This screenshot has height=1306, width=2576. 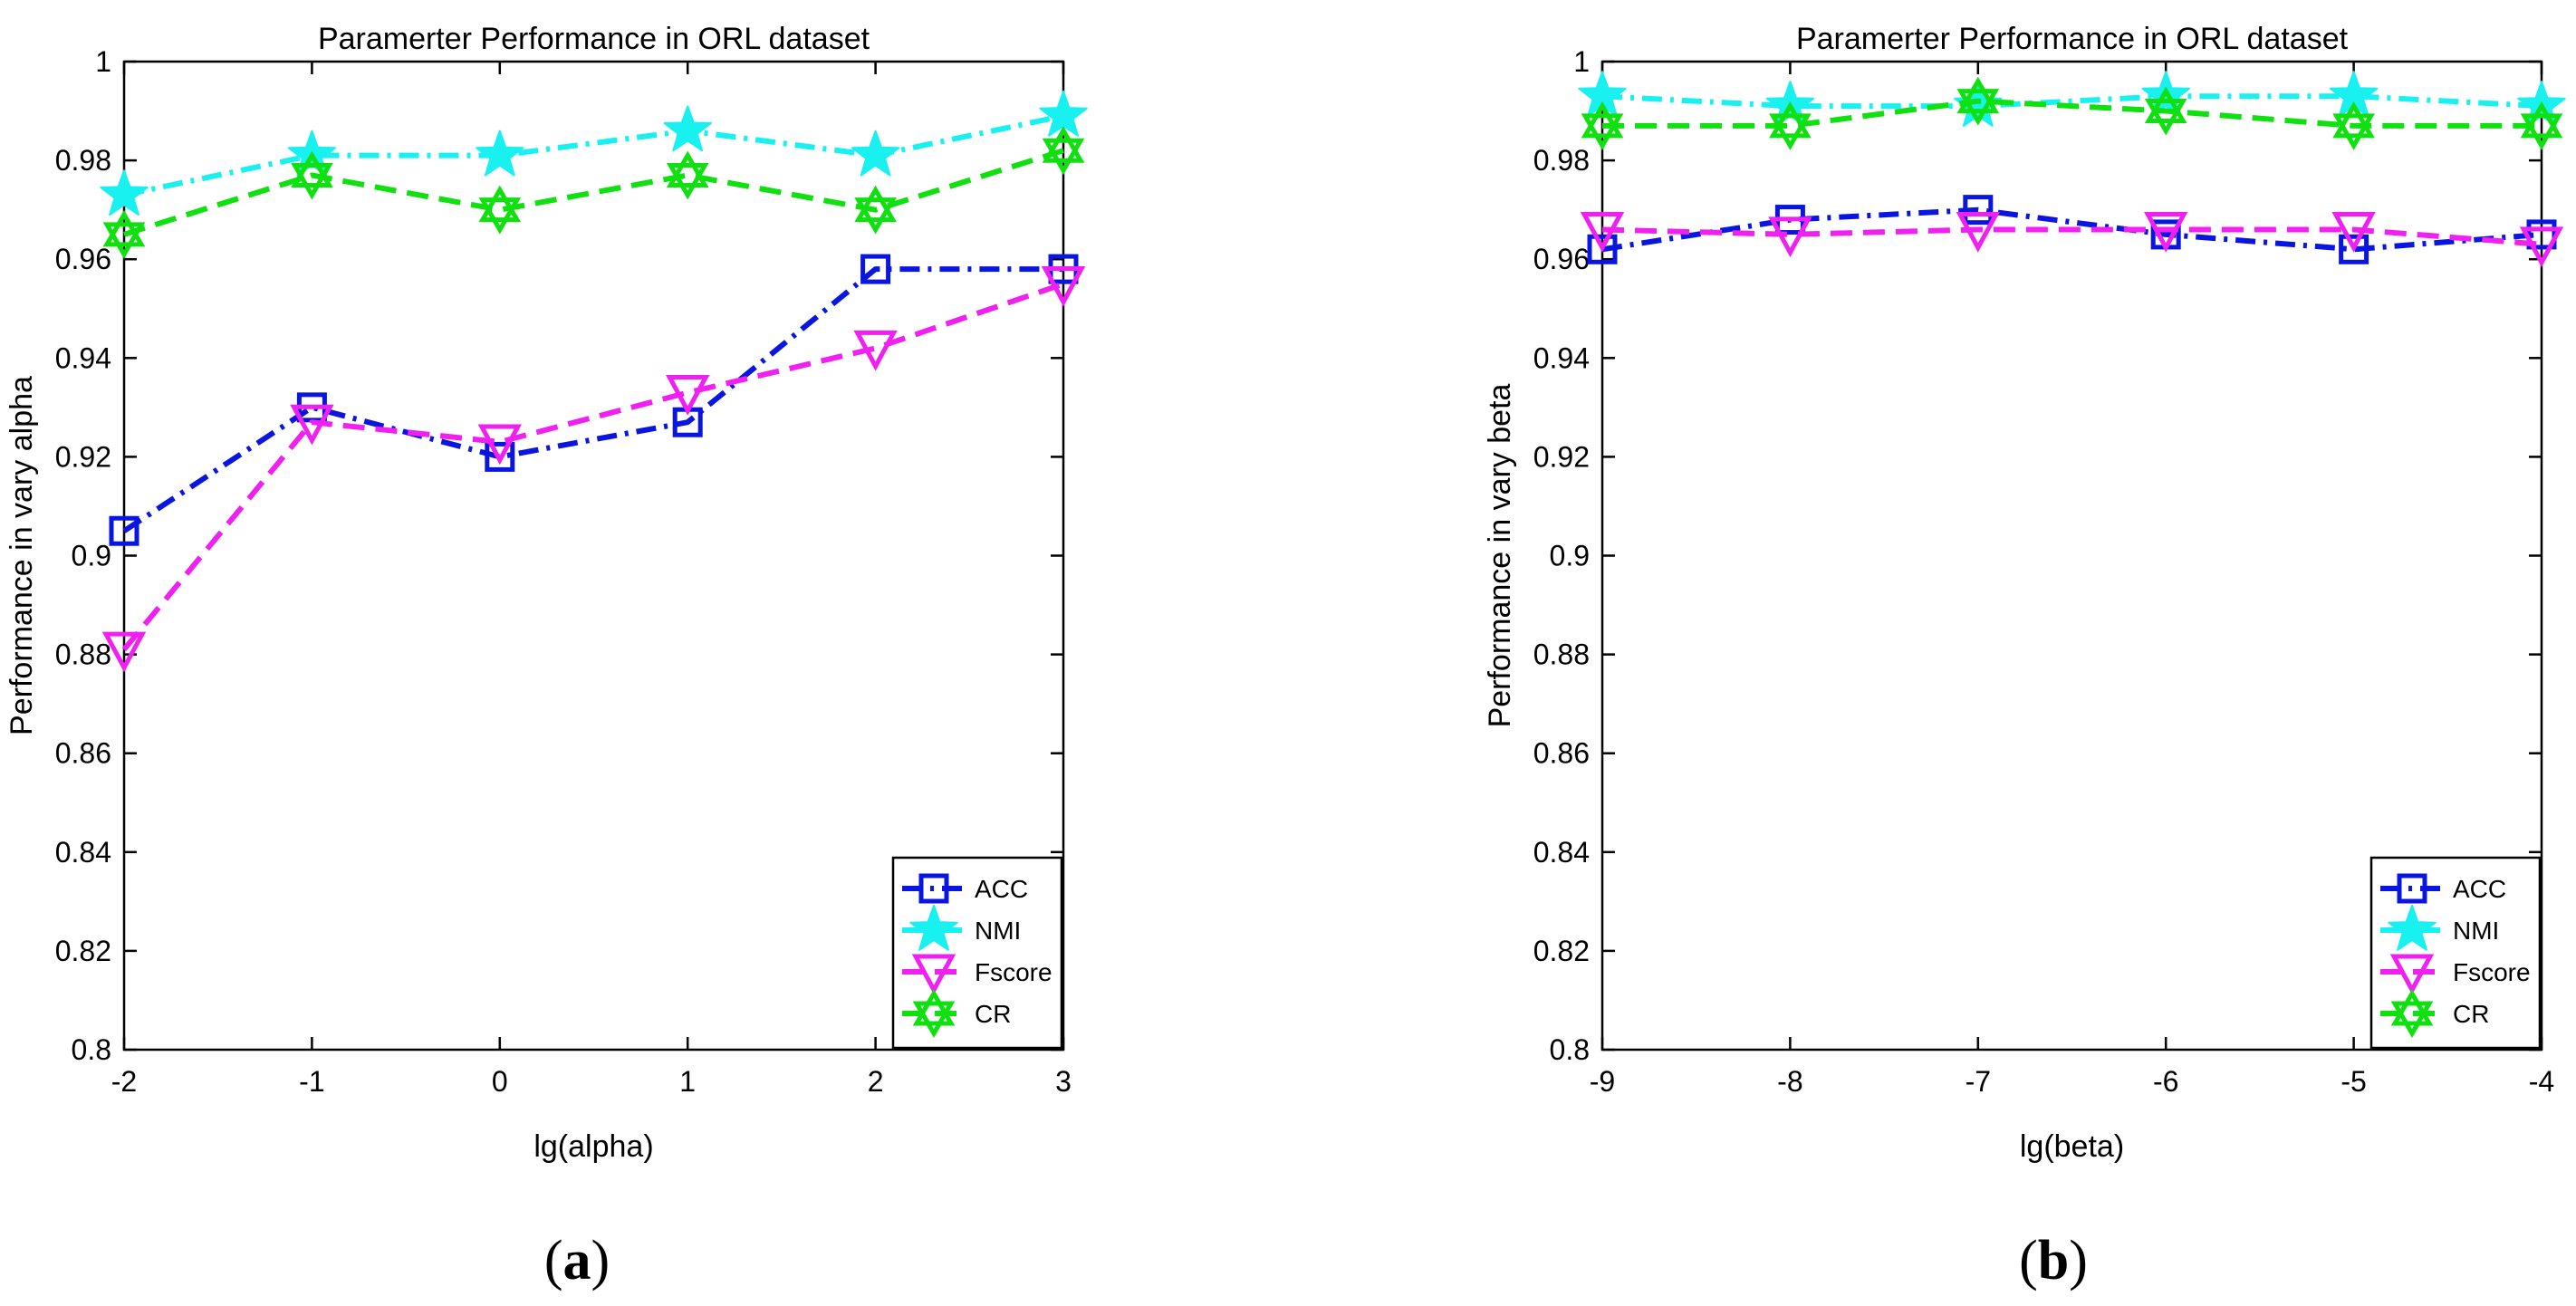 What do you see at coordinates (965, 889) in the screenshot?
I see `legend-item-acc: ACC` at bounding box center [965, 889].